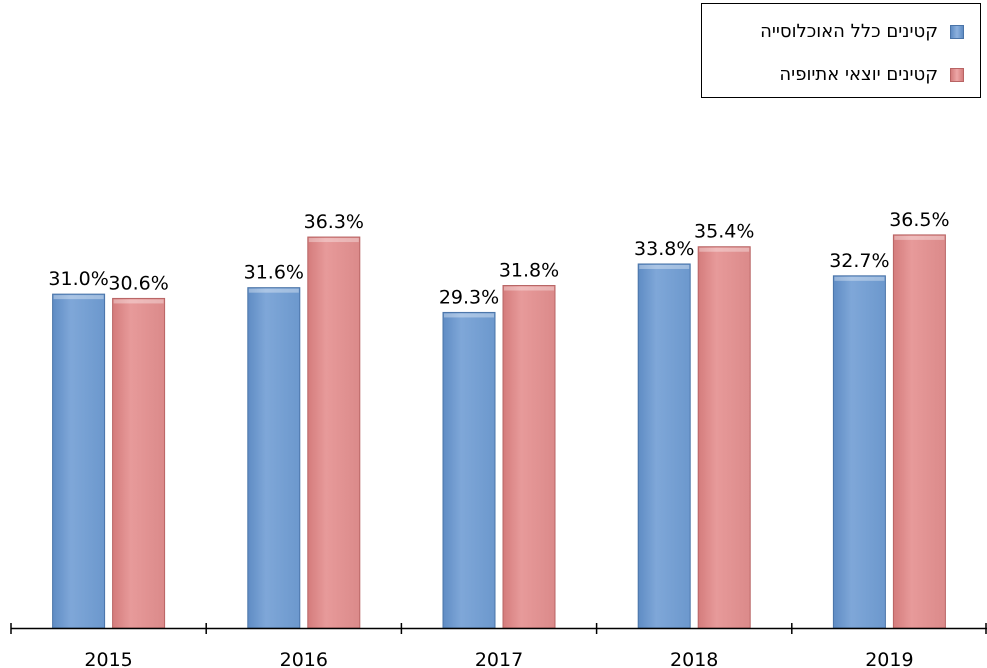  Describe the element at coordinates (529, 271) in the screenshot. I see `data-label-2017-series-1: 31.8%` at that location.